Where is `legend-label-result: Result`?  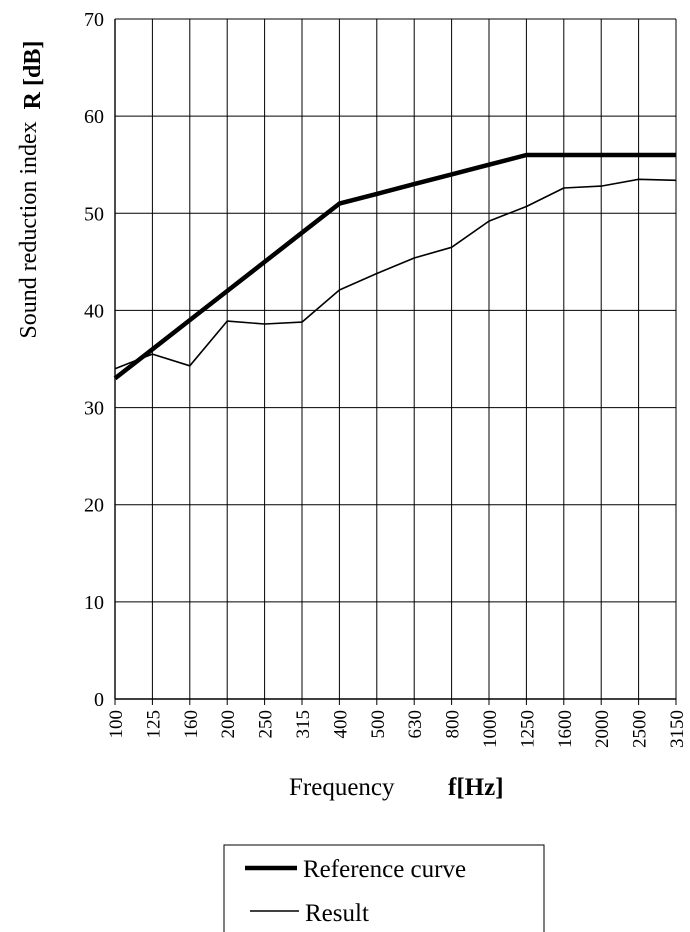
legend-label-result: Result is located at coordinates (337, 913).